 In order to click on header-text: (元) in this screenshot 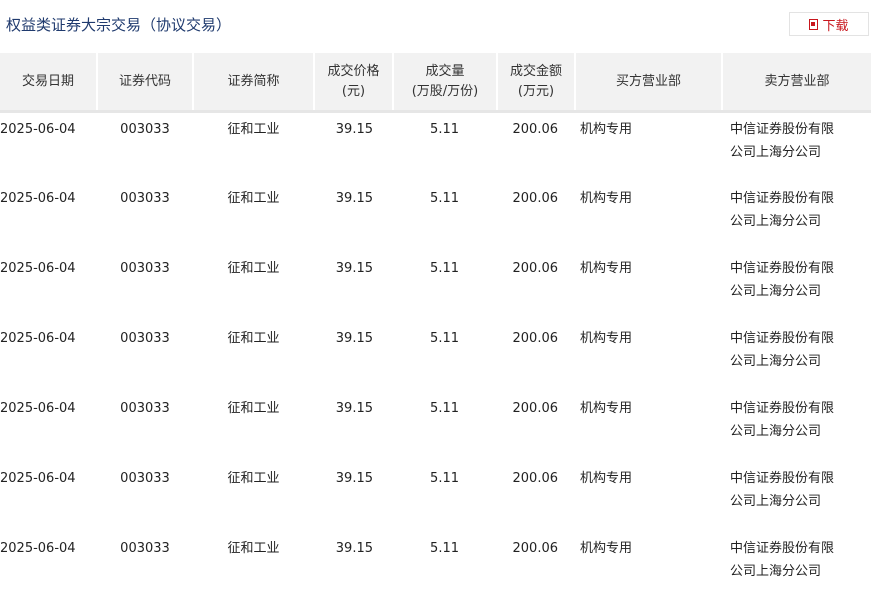, I will do `click(353, 91)`.